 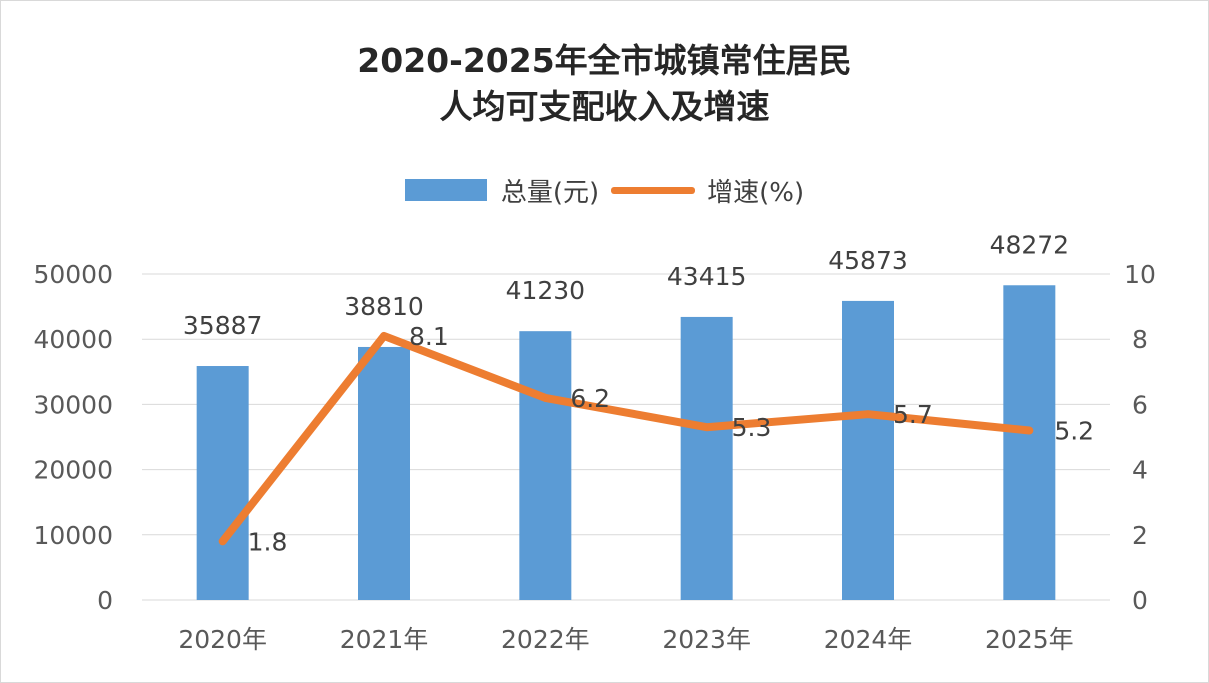 I want to click on bar-value-label: 38810, so click(x=384, y=306).